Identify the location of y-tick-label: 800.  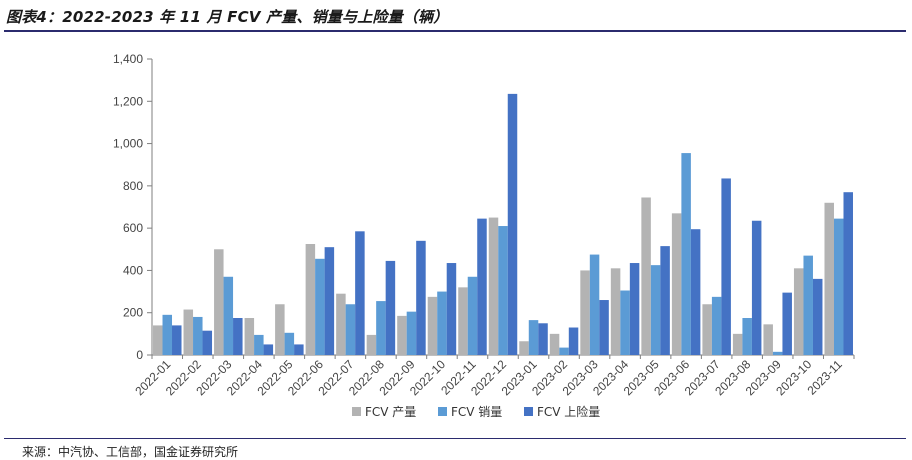
(133, 186).